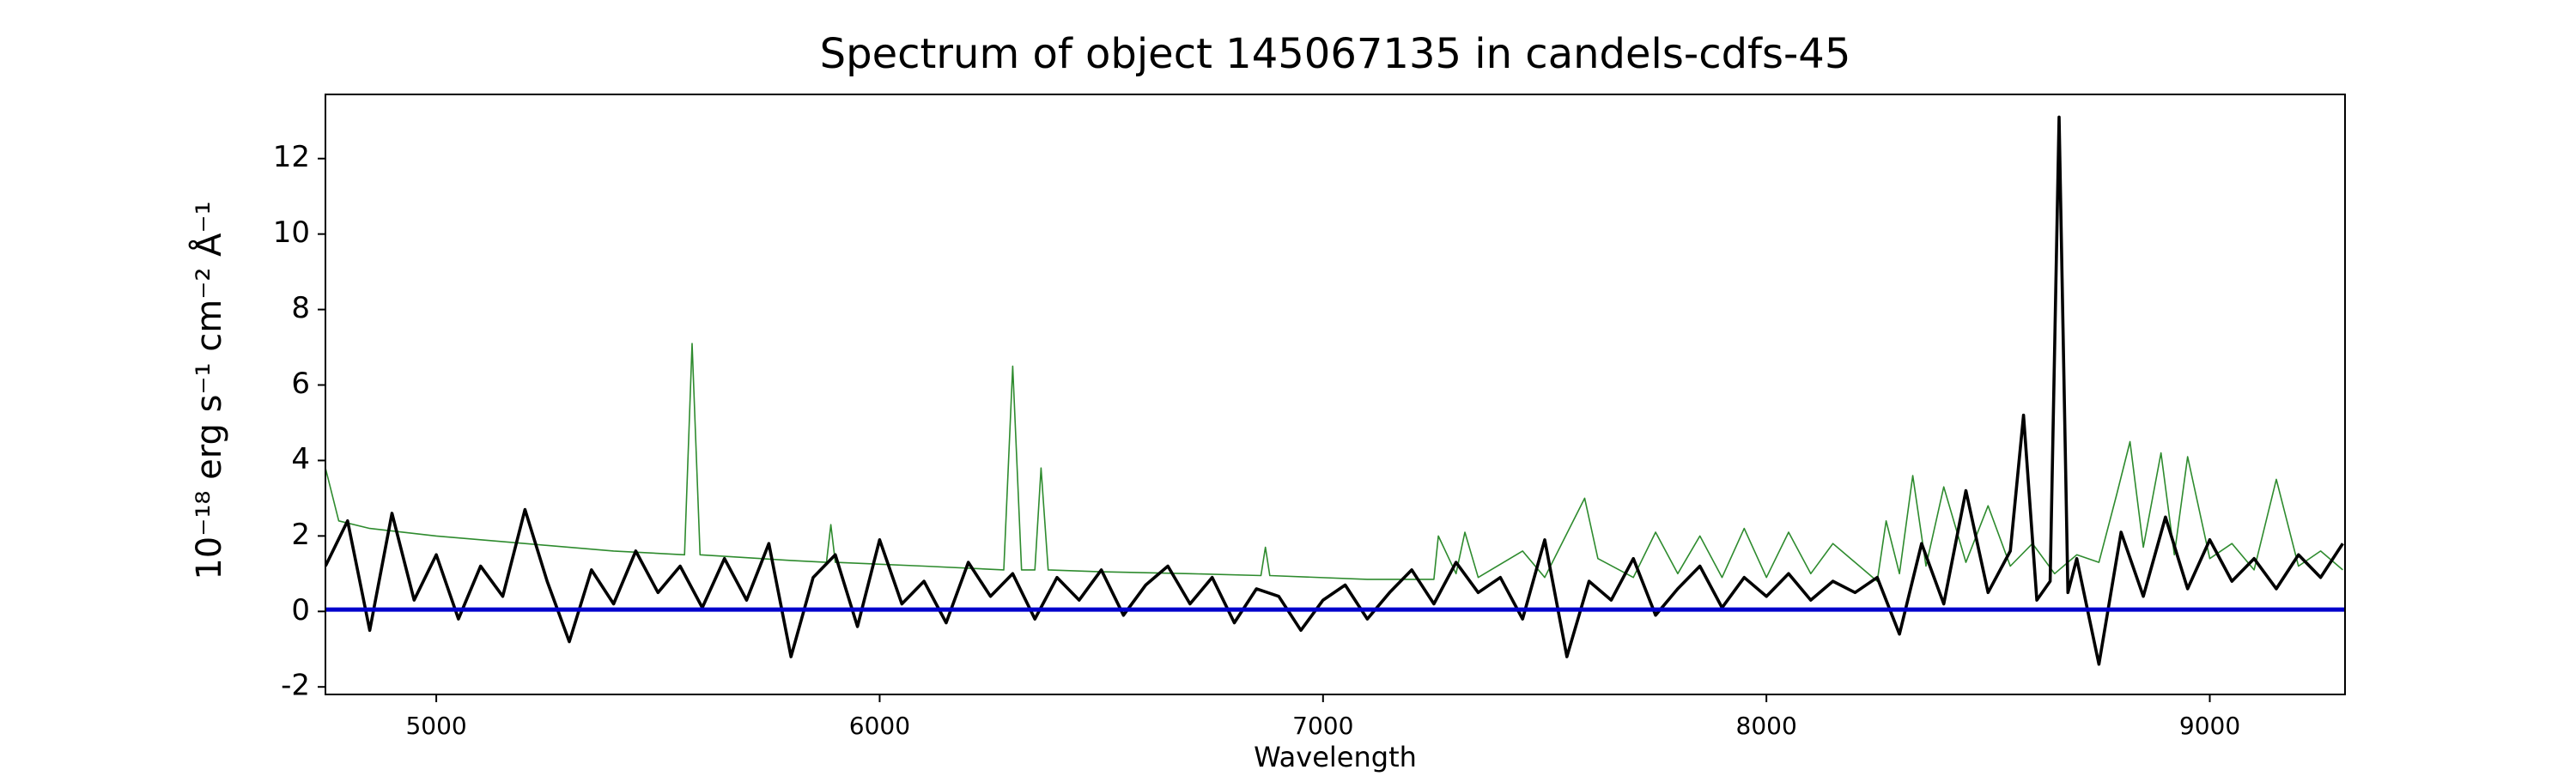 The width and height of the screenshot is (2576, 776). I want to click on x-tick-label: 6000, so click(879, 726).